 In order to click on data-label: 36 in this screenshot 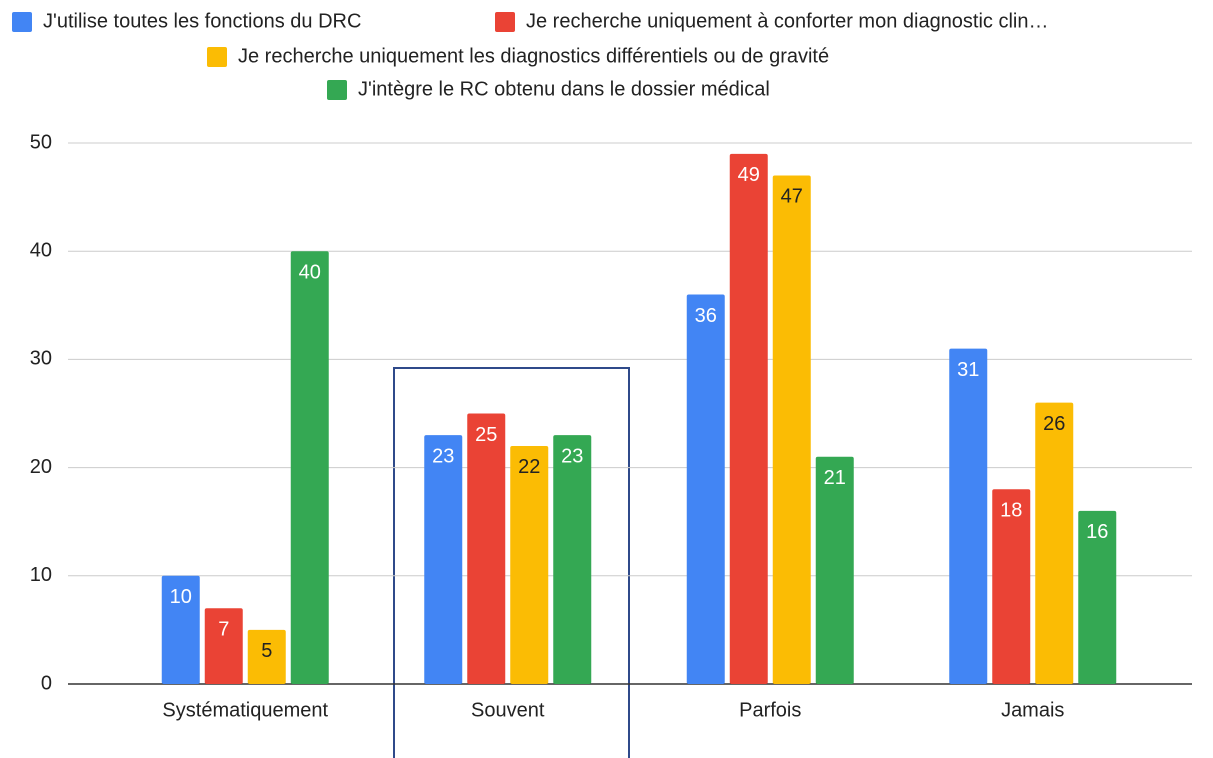, I will do `click(706, 316)`.